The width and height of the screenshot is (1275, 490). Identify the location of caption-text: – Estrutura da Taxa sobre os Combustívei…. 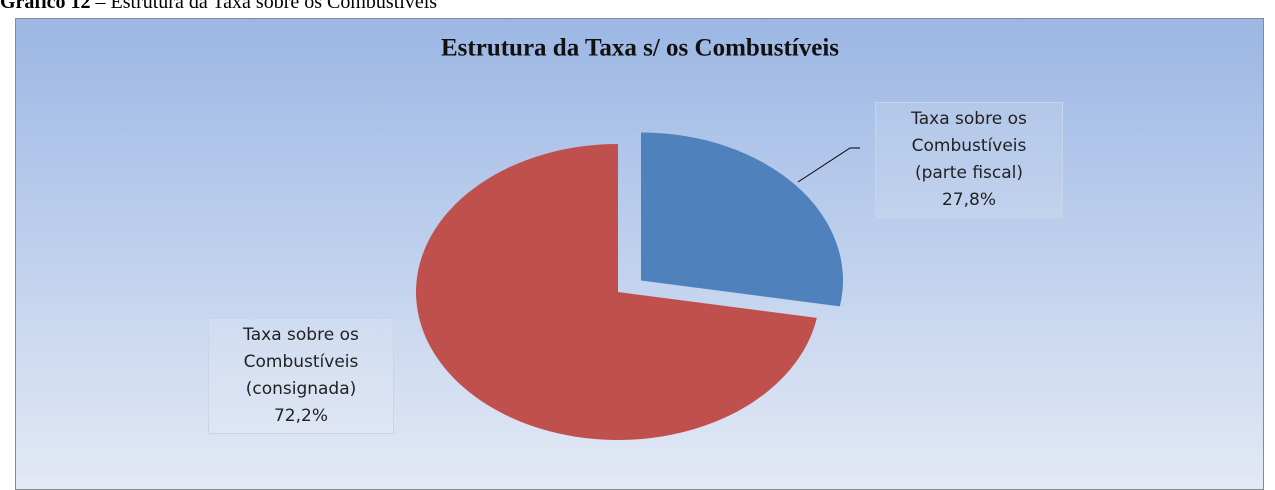
(266, 6).